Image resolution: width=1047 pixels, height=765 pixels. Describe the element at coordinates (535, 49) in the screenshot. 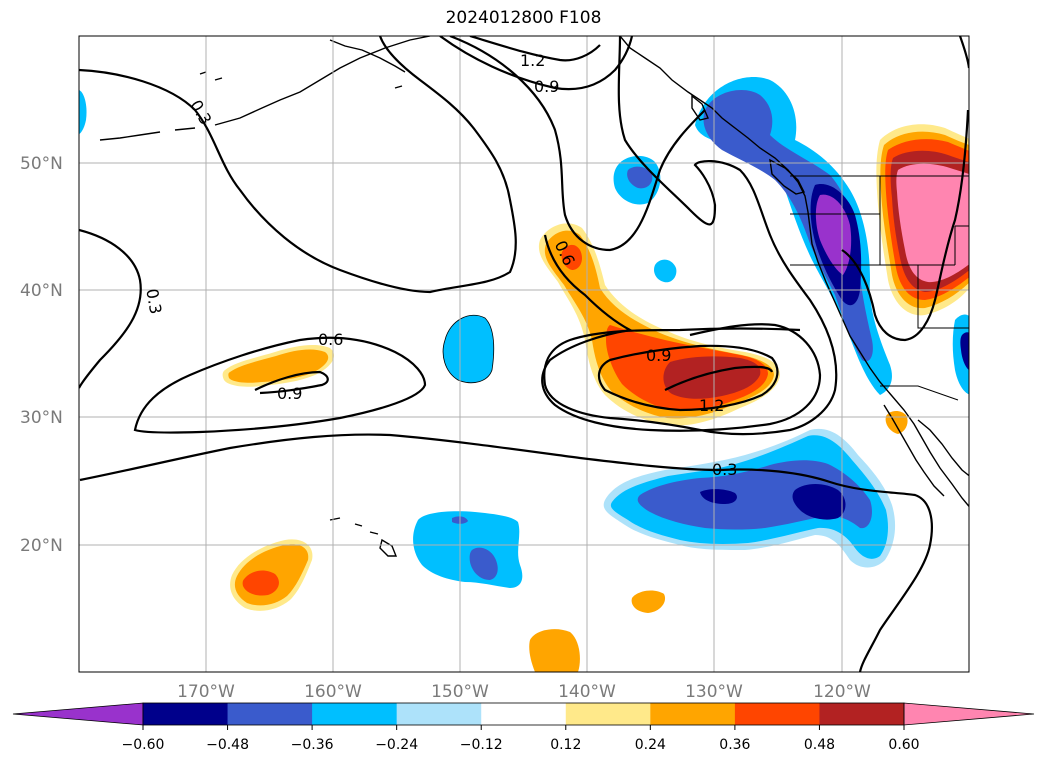

I see `contour-1.2-north` at that location.